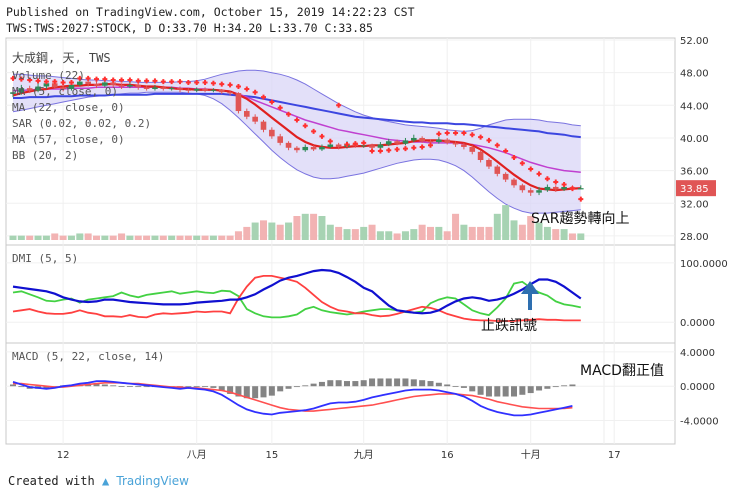  Describe the element at coordinates (694, 172) in the screenshot. I see `y-tick-label: 36.00` at that location.